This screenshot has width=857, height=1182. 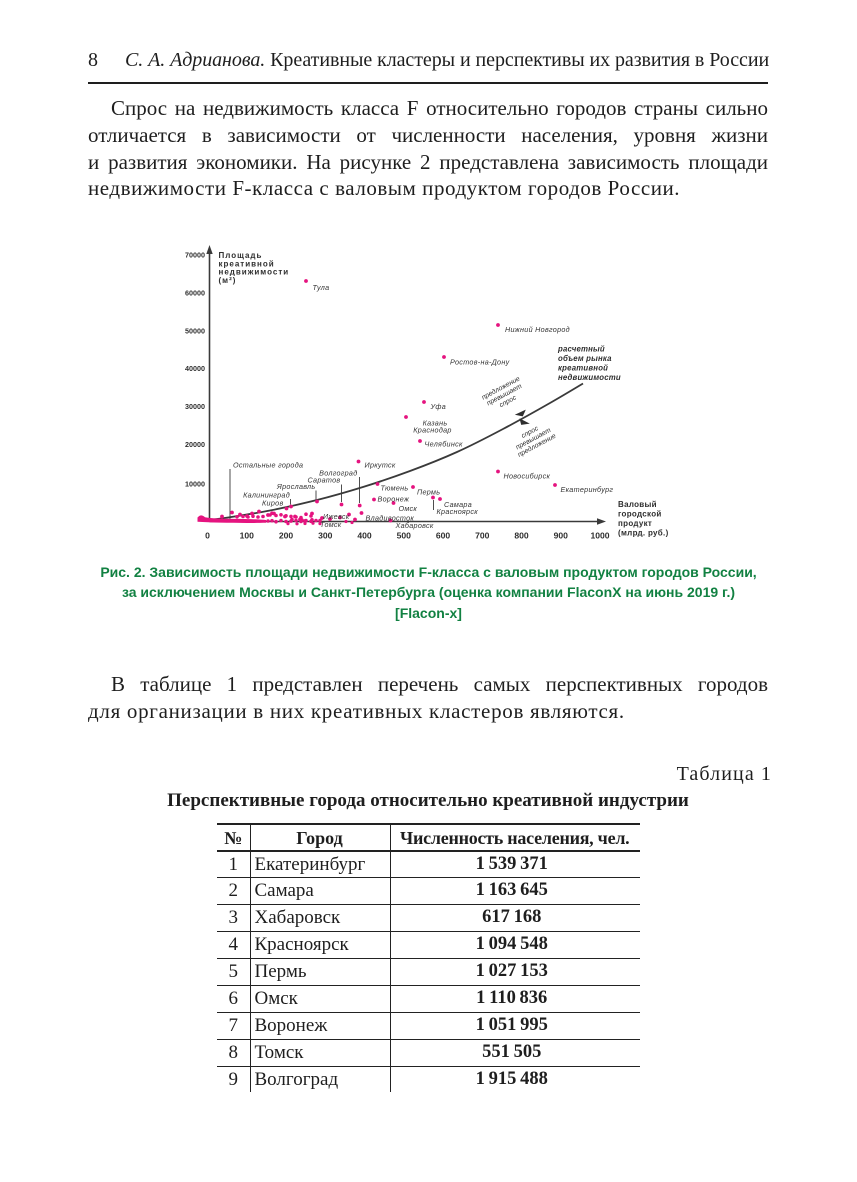 What do you see at coordinates (404, 536) in the screenshot?
I see `svg-text: 500` at bounding box center [404, 536].